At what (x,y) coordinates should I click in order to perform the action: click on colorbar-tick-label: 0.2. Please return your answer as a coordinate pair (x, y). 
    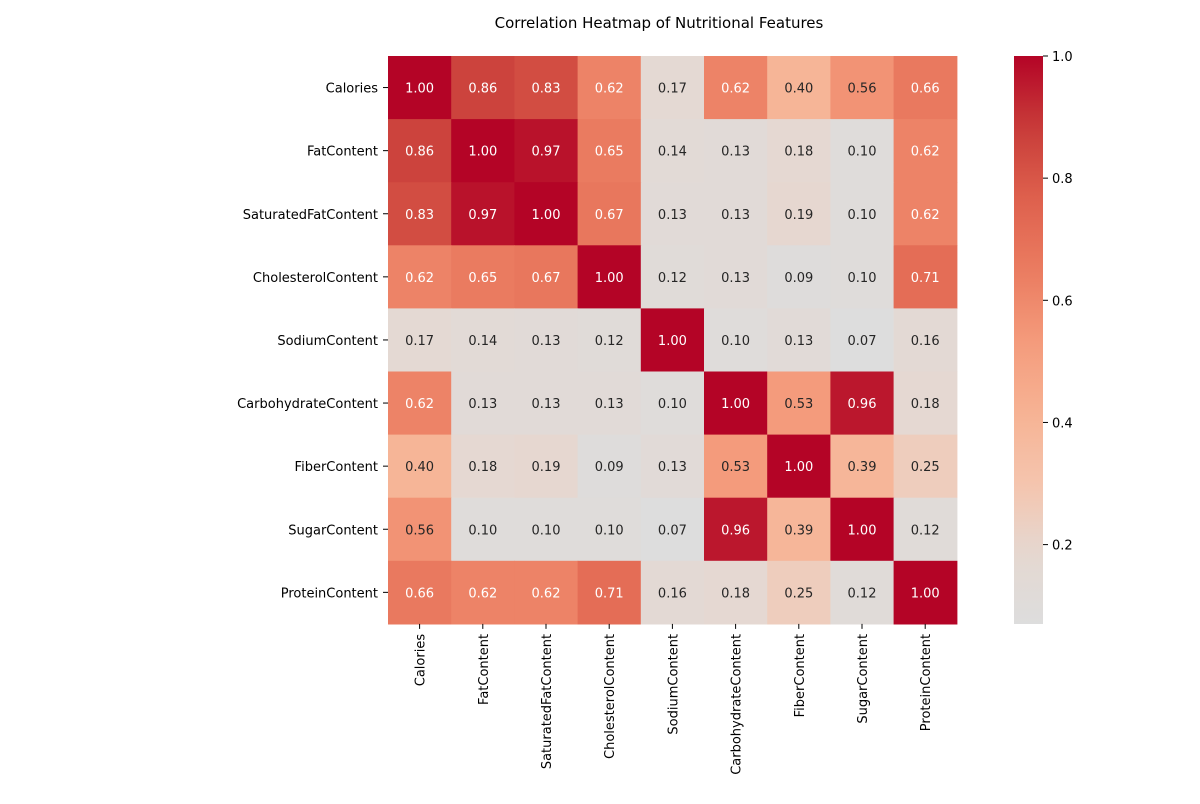
    Looking at the image, I should click on (1062, 546).